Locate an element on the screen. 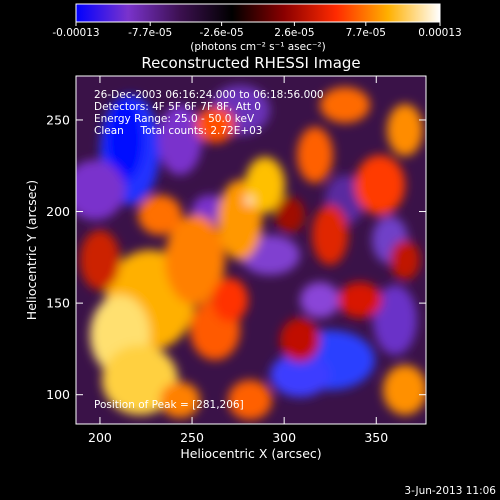 This screenshot has height=500, width=500. colorbar-tick: -2.6e-05 is located at coordinates (222, 30).